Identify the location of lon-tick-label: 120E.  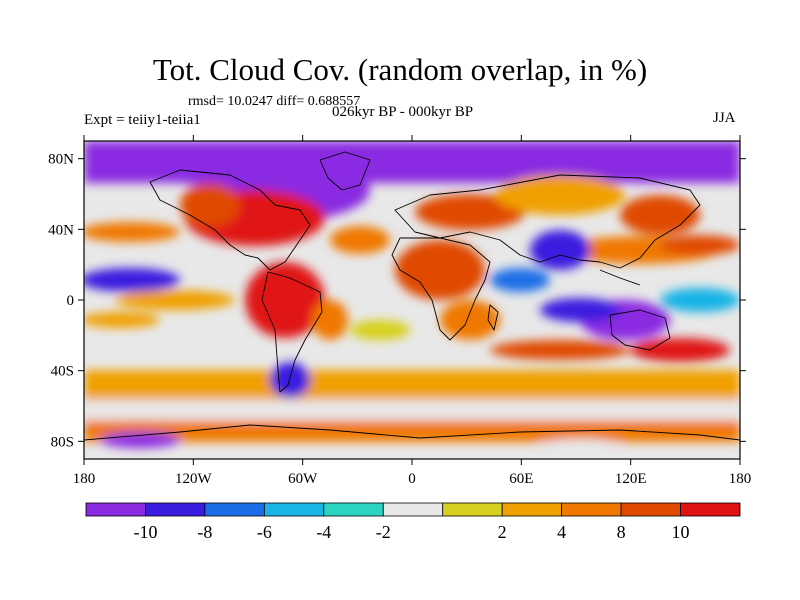
(631, 479).